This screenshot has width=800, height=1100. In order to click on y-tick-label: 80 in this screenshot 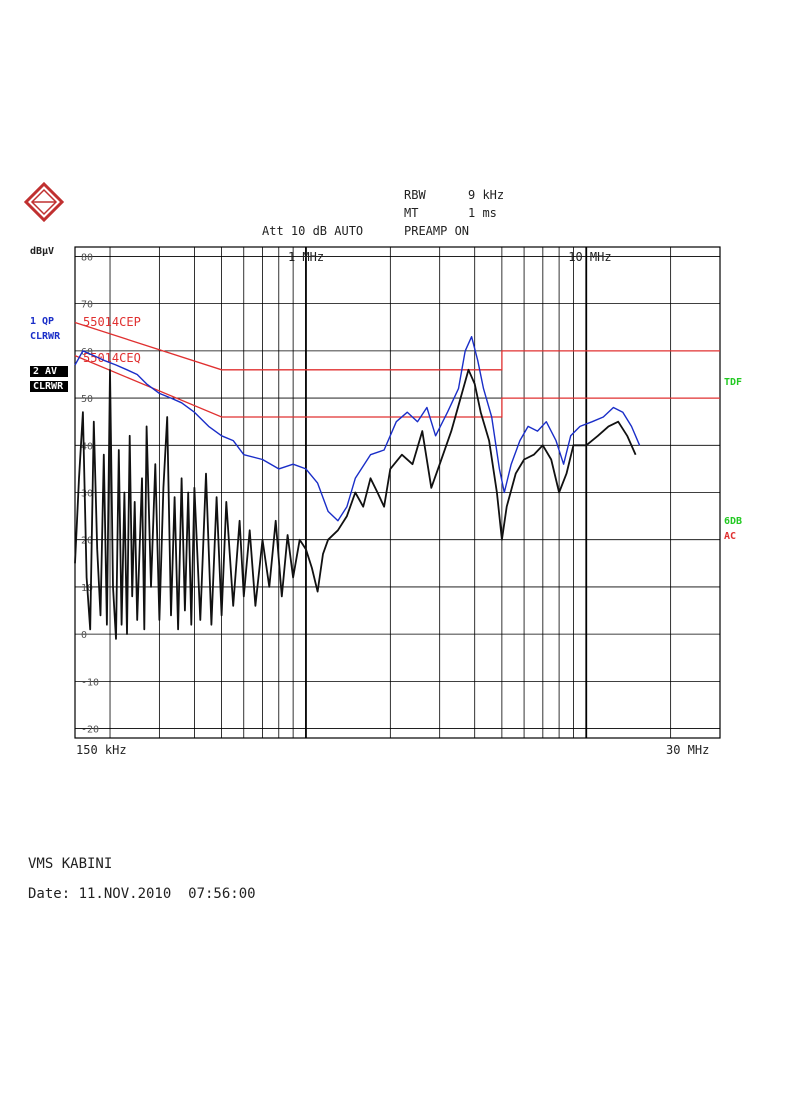, I will do `click(87, 257)`.